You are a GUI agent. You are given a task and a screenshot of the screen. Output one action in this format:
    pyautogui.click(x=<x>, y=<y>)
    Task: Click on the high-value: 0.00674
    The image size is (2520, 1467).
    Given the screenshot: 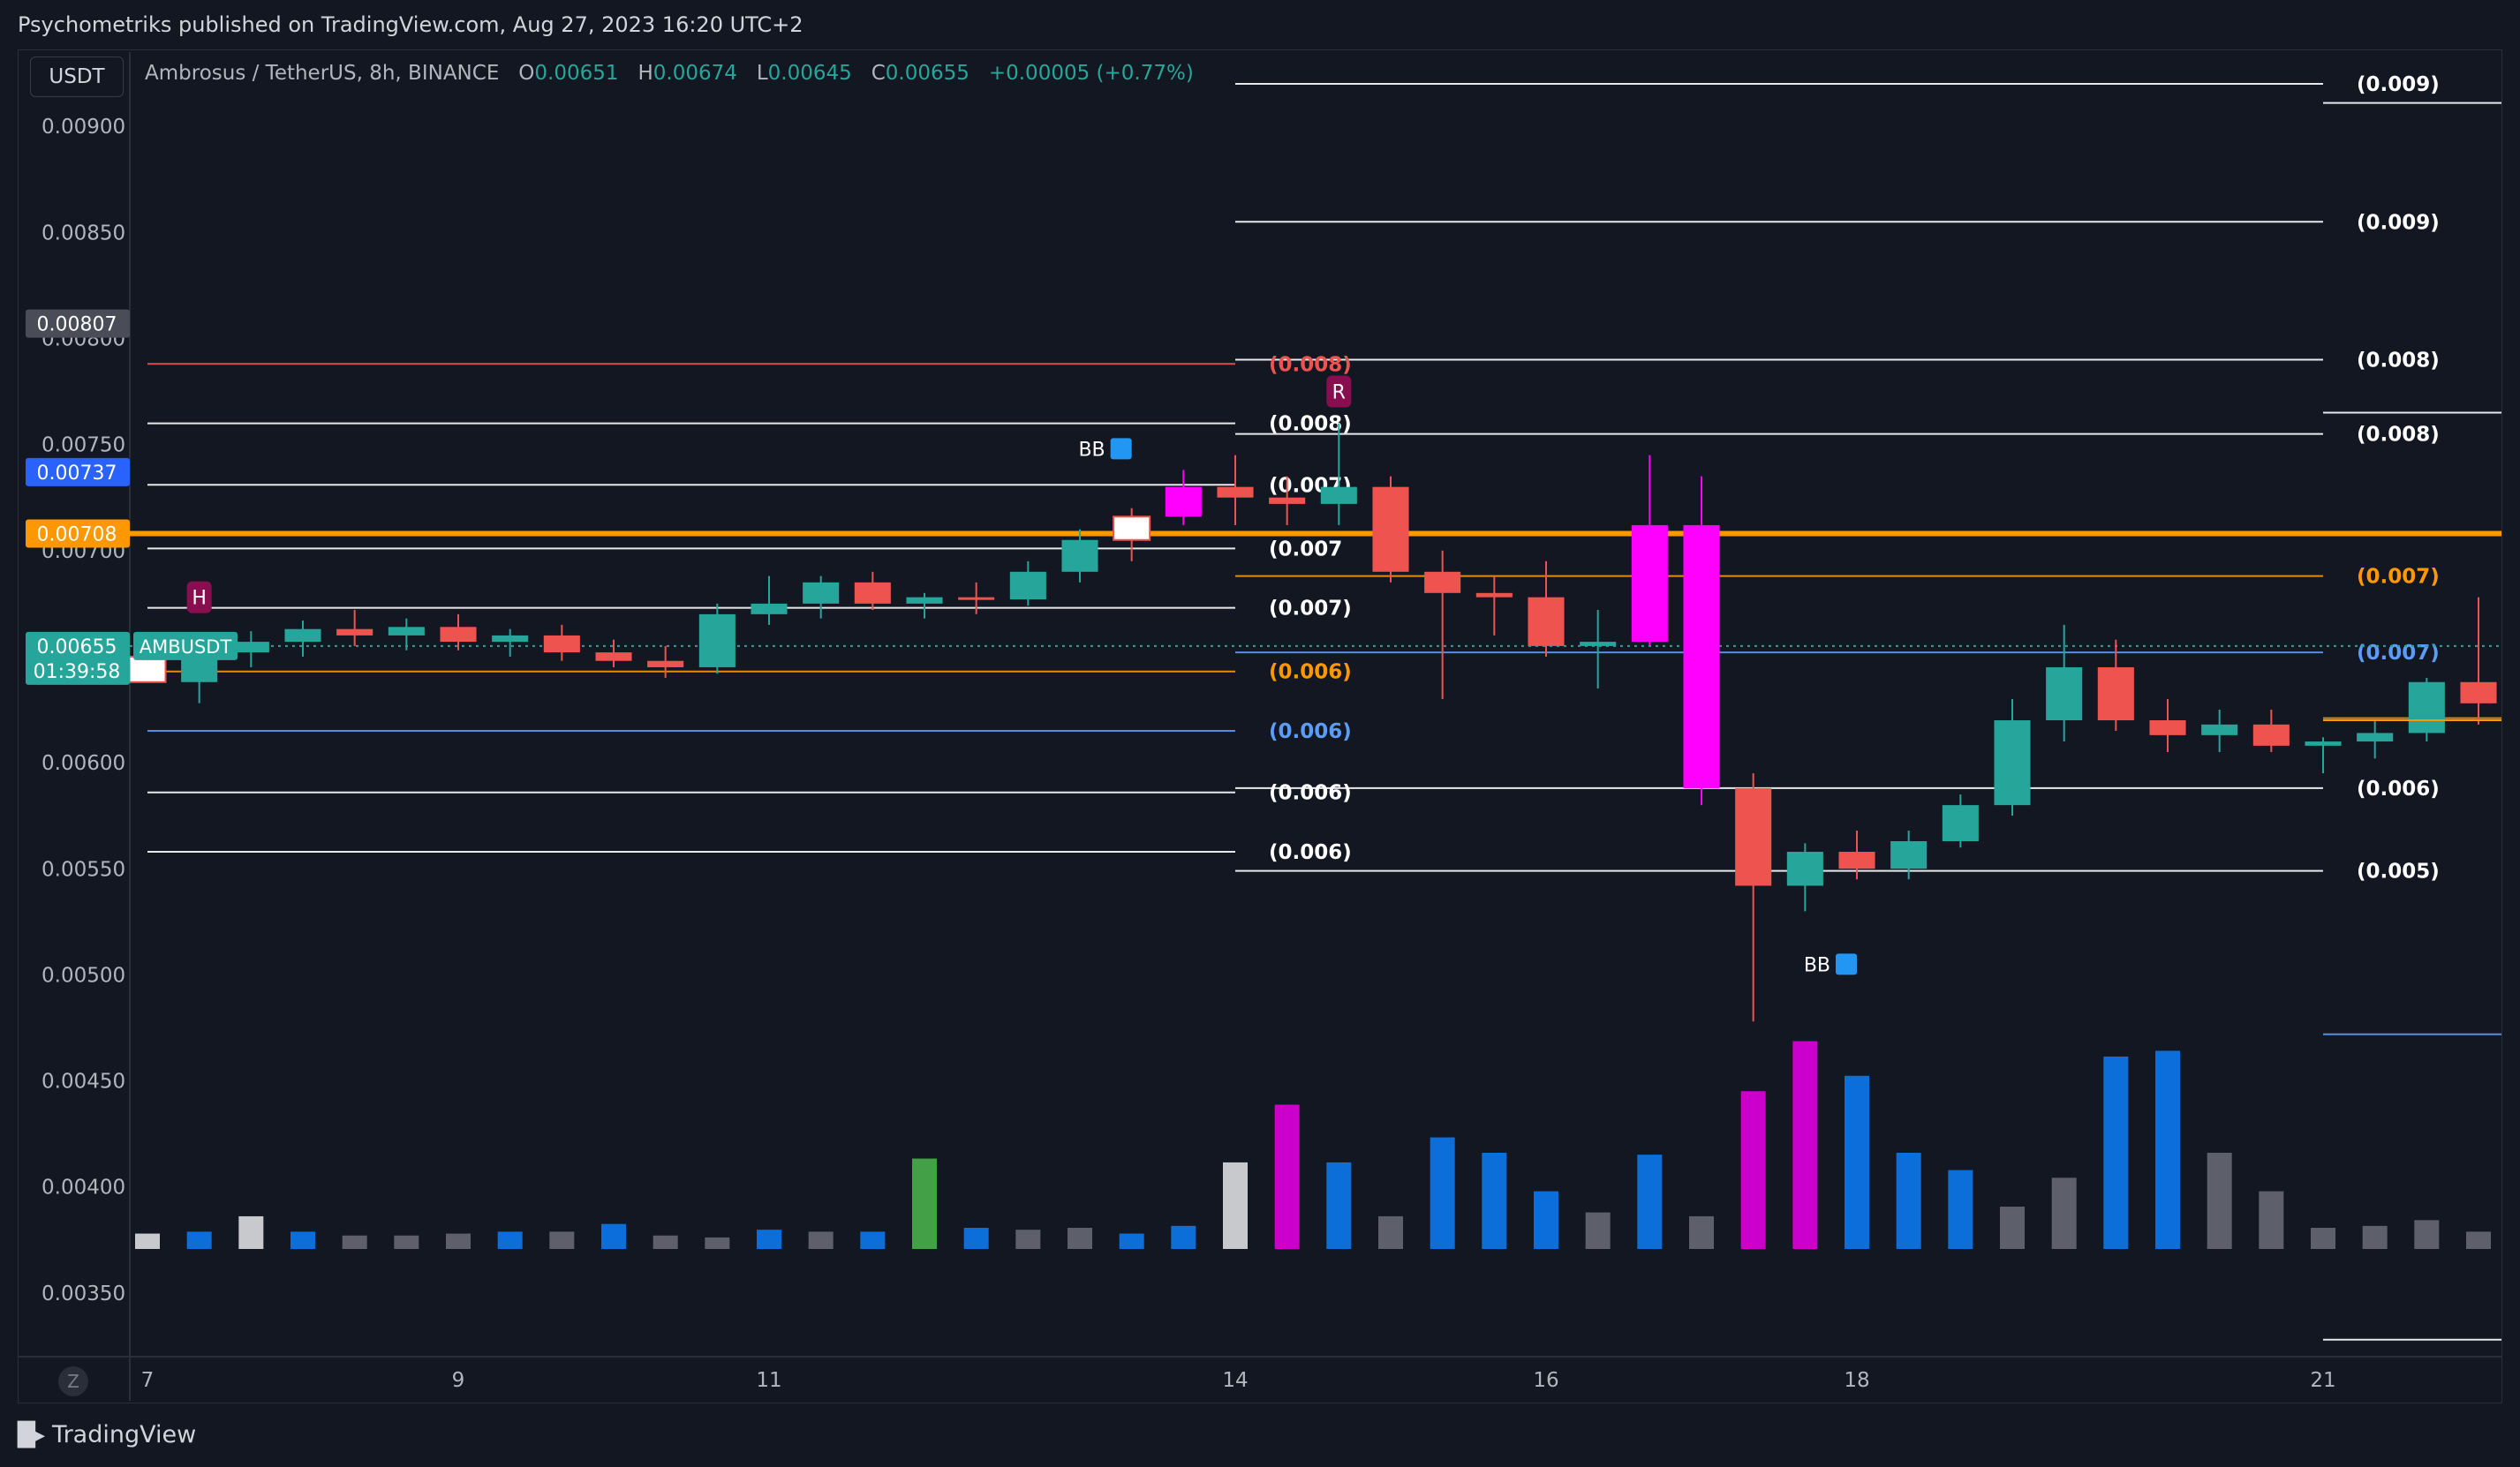 What is the action you would take?
    pyautogui.click(x=695, y=73)
    